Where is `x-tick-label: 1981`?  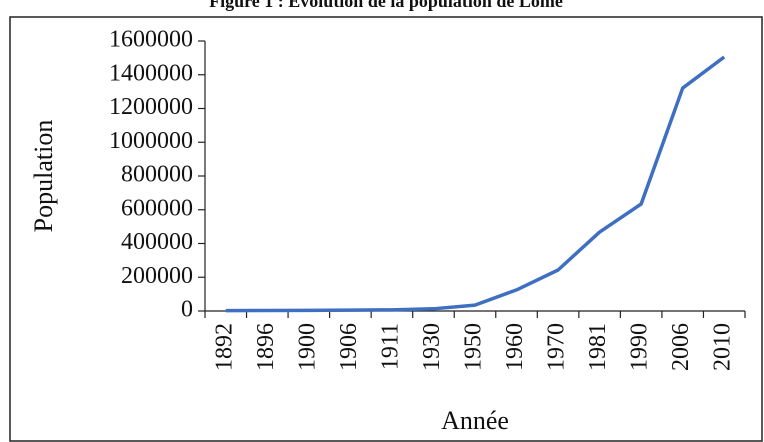 x-tick-label: 1981 is located at coordinates (598, 347).